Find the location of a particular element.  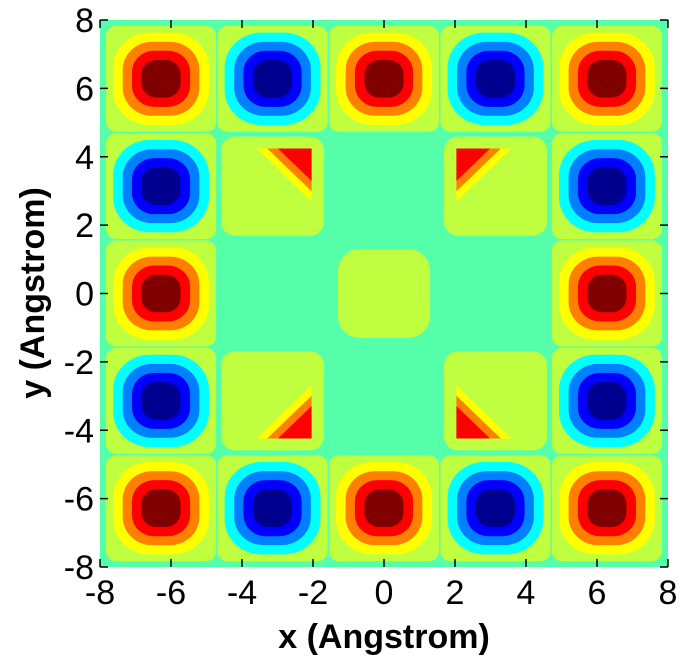

x-tick-label: 2 is located at coordinates (455, 593).